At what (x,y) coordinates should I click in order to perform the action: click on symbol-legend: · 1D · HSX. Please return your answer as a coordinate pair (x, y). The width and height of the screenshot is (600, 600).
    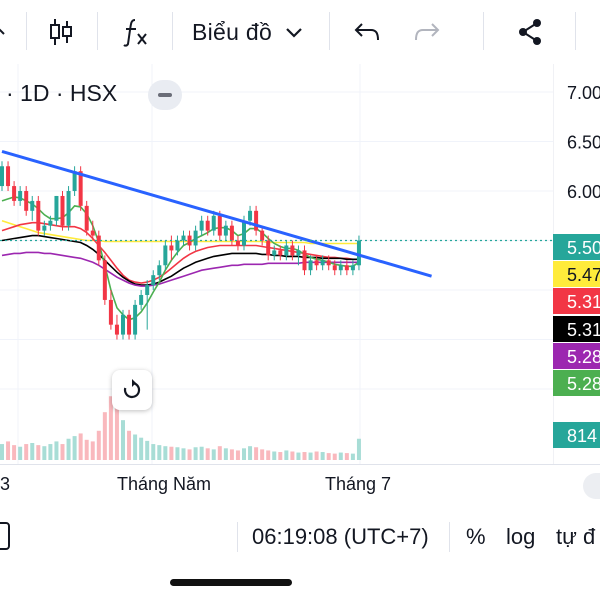
    Looking at the image, I should click on (61, 93).